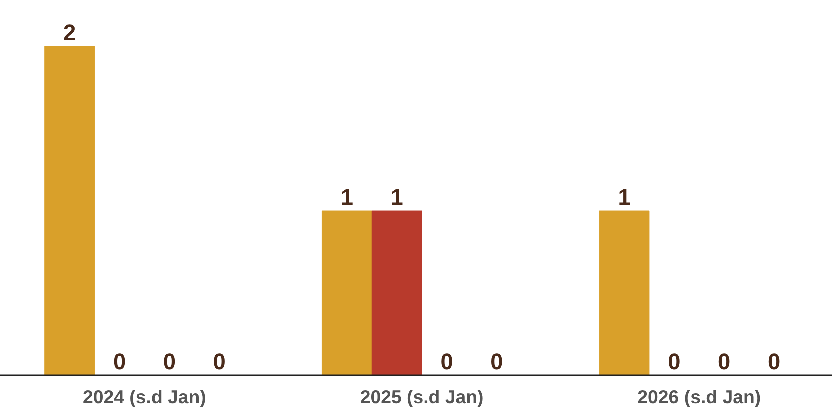 The image size is (832, 410). Describe the element at coordinates (422, 397) in the screenshot. I see `x-tick-label: 2025 (s.d Jan)` at that location.